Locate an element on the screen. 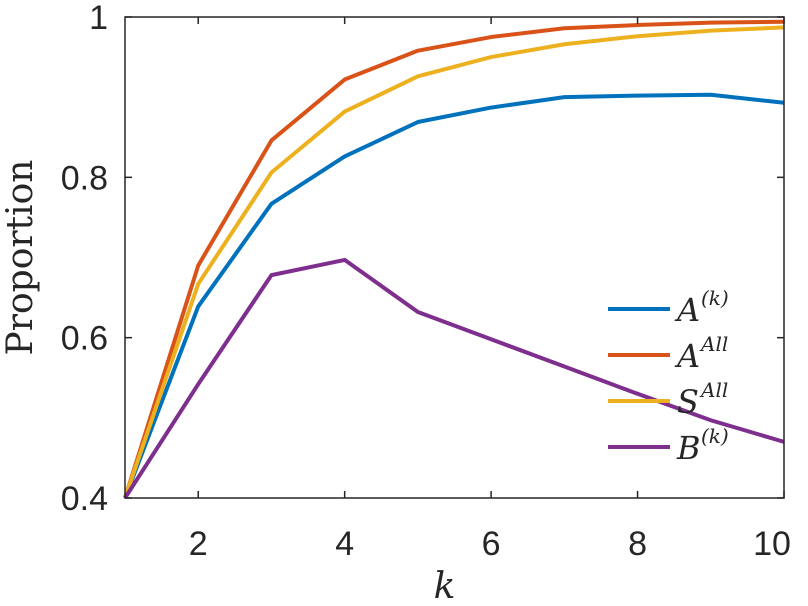  legend-superscript-4: (k) is located at coordinates (715, 436).